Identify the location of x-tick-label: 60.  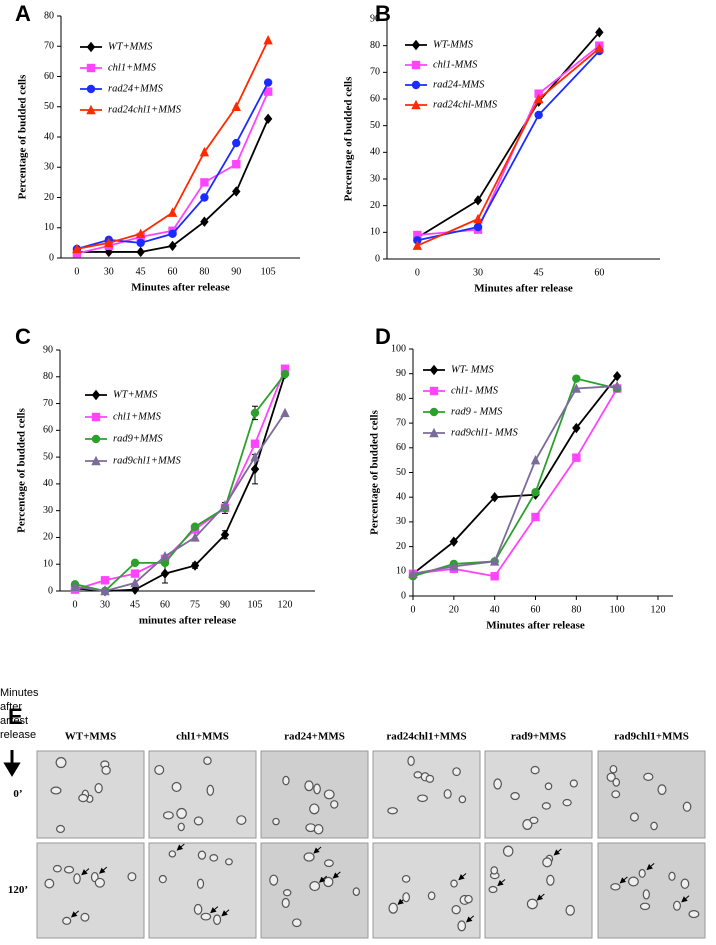
(536, 609).